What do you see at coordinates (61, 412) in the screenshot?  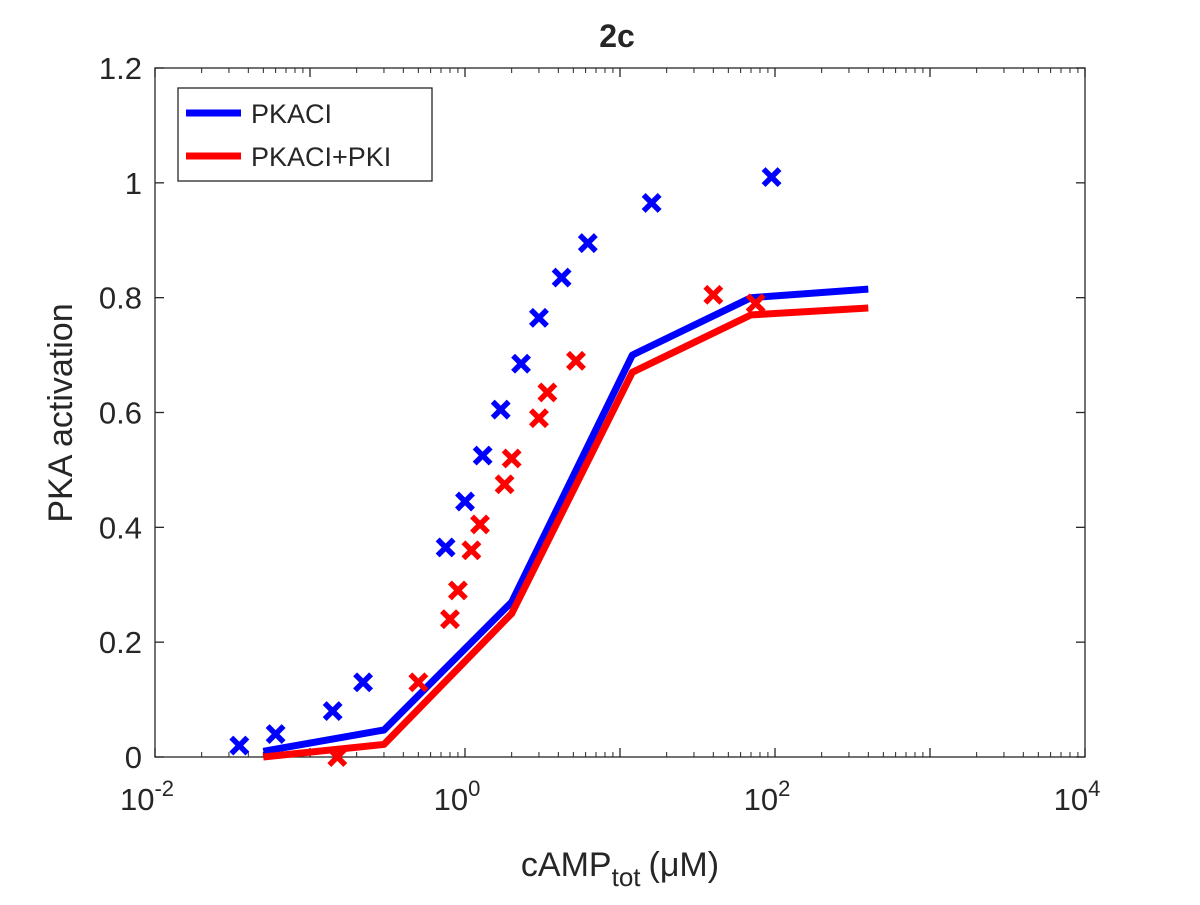 I see `y-axis-title: PKA activation` at bounding box center [61, 412].